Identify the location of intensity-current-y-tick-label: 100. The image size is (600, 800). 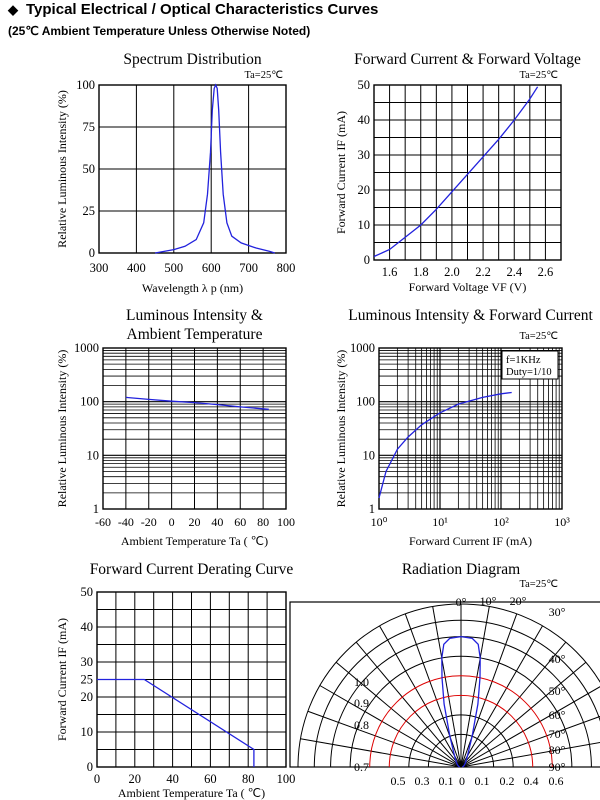
(365, 402).